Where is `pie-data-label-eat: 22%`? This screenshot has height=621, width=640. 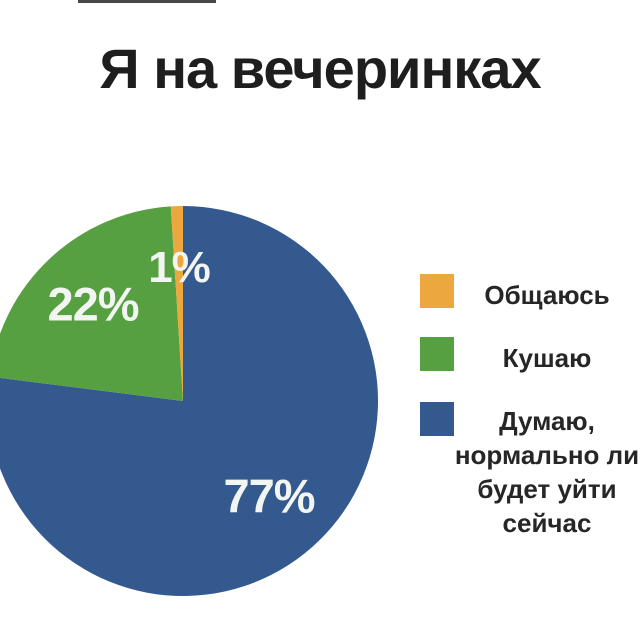
pie-data-label-eat: 22% is located at coordinates (93, 304).